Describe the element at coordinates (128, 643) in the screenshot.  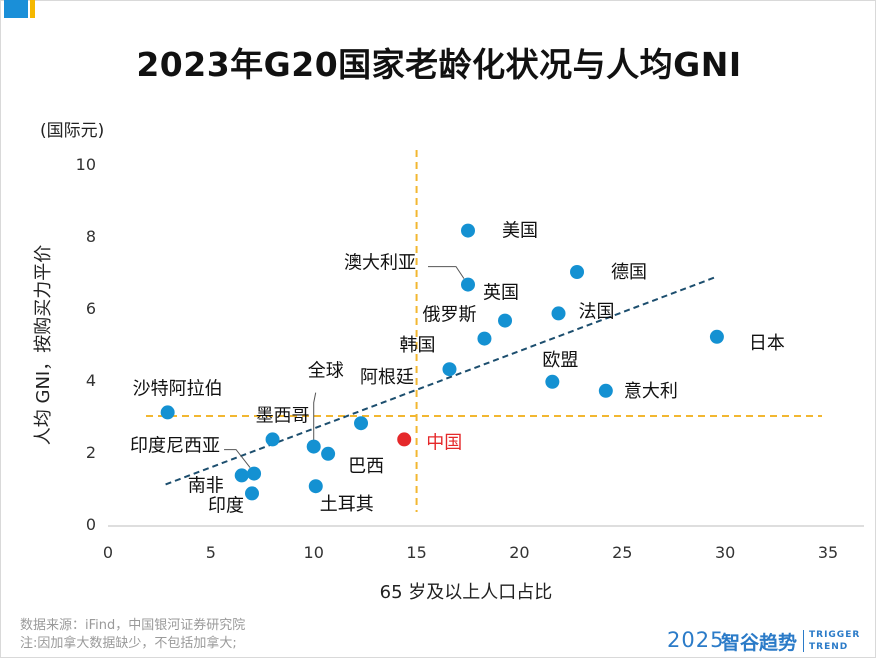
I see `footnote-text: 注:因加拿大数据缺少，不包括加拿大;` at that location.